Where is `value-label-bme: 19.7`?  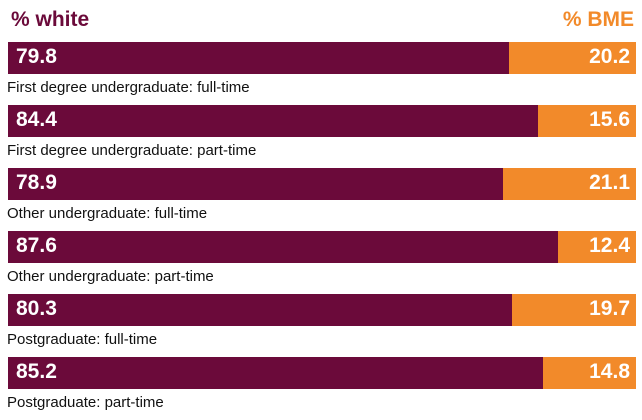
value-label-bme: 19.7 is located at coordinates (609, 308).